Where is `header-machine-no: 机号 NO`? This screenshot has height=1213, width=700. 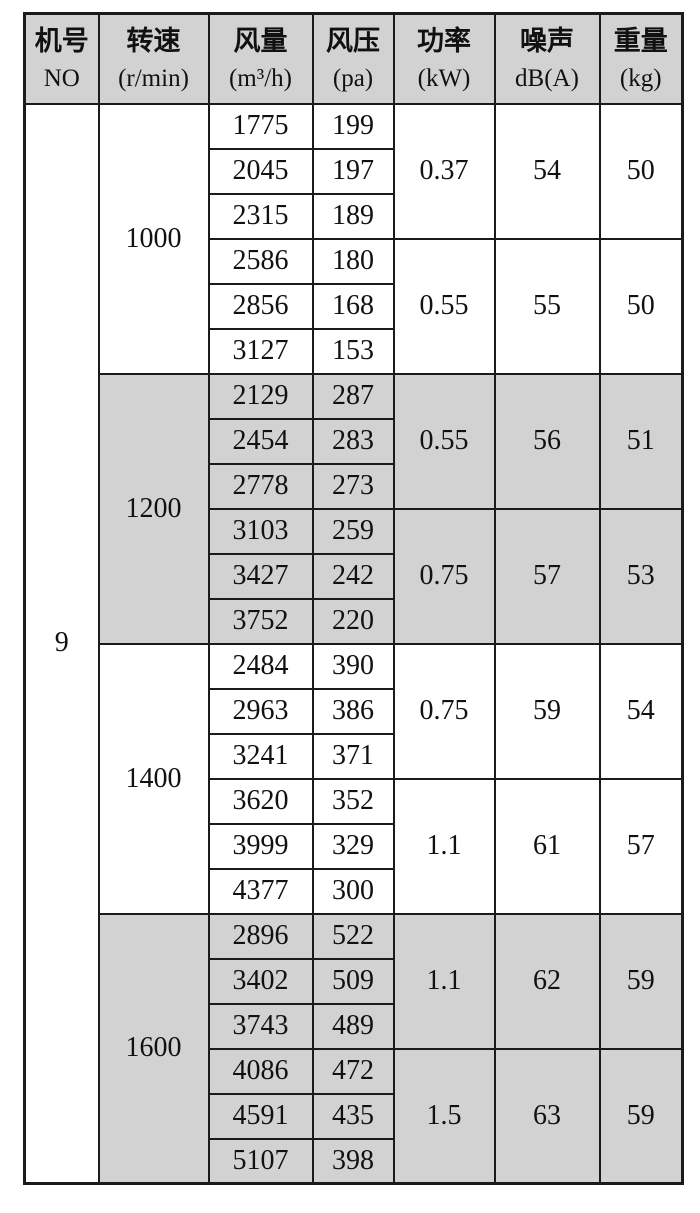
header-machine-no: 机号 NO is located at coordinates (61, 58).